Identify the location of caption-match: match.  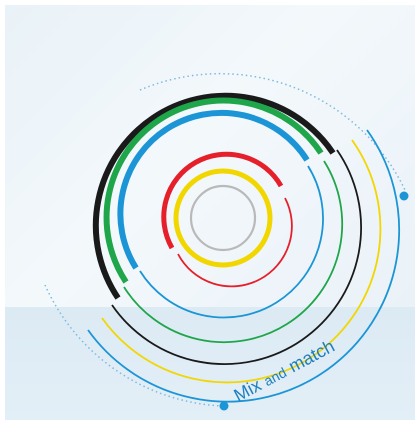
(311, 356).